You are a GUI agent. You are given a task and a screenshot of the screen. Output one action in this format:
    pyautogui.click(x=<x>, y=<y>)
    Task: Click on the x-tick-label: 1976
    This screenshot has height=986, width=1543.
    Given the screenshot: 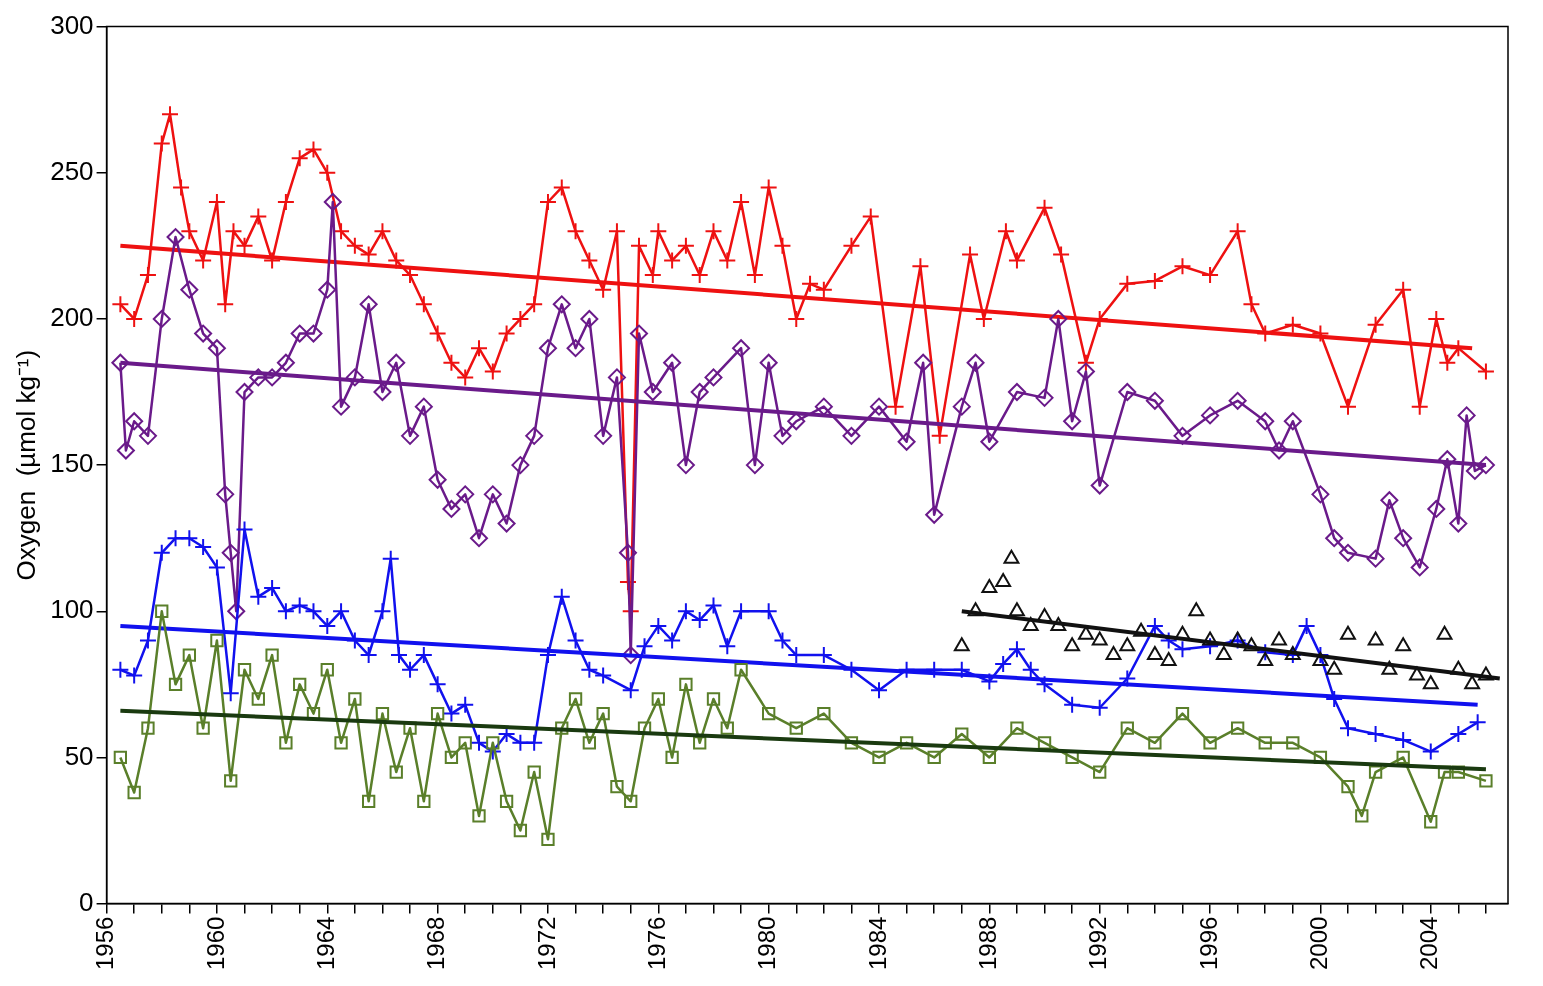 What is the action you would take?
    pyautogui.click(x=656, y=943)
    